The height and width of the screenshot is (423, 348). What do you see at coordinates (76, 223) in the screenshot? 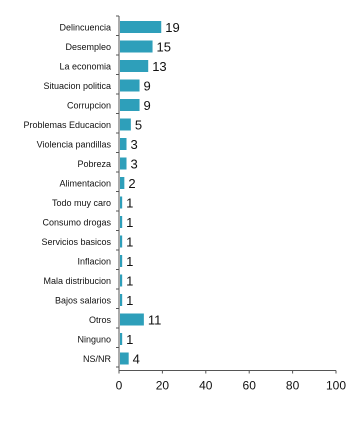
I see `category-label: Consumo drogas` at bounding box center [76, 223].